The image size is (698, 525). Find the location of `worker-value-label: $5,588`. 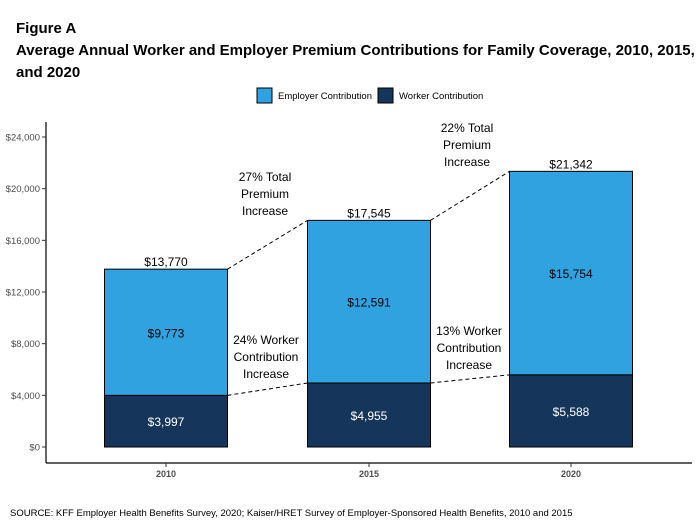

worker-value-label: $5,588 is located at coordinates (571, 412).